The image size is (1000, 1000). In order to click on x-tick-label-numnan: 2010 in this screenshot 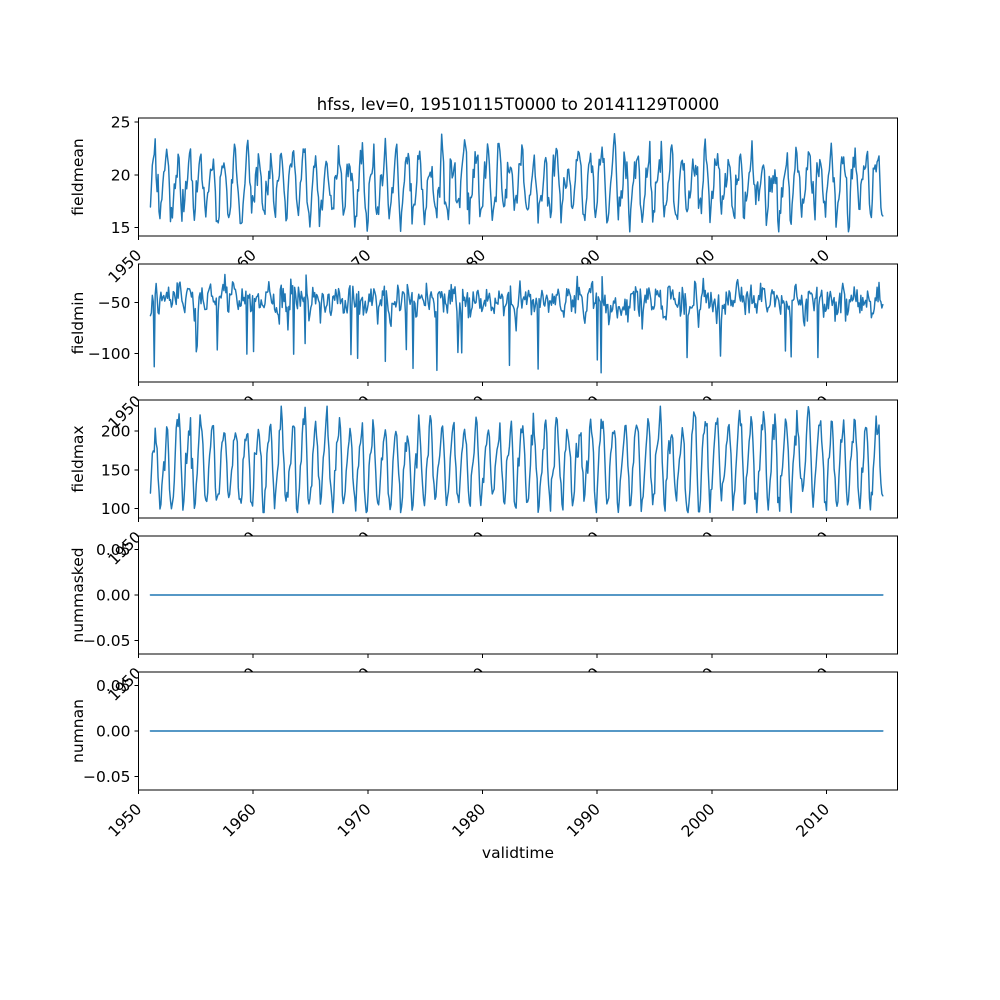, I will do `click(813, 820)`.